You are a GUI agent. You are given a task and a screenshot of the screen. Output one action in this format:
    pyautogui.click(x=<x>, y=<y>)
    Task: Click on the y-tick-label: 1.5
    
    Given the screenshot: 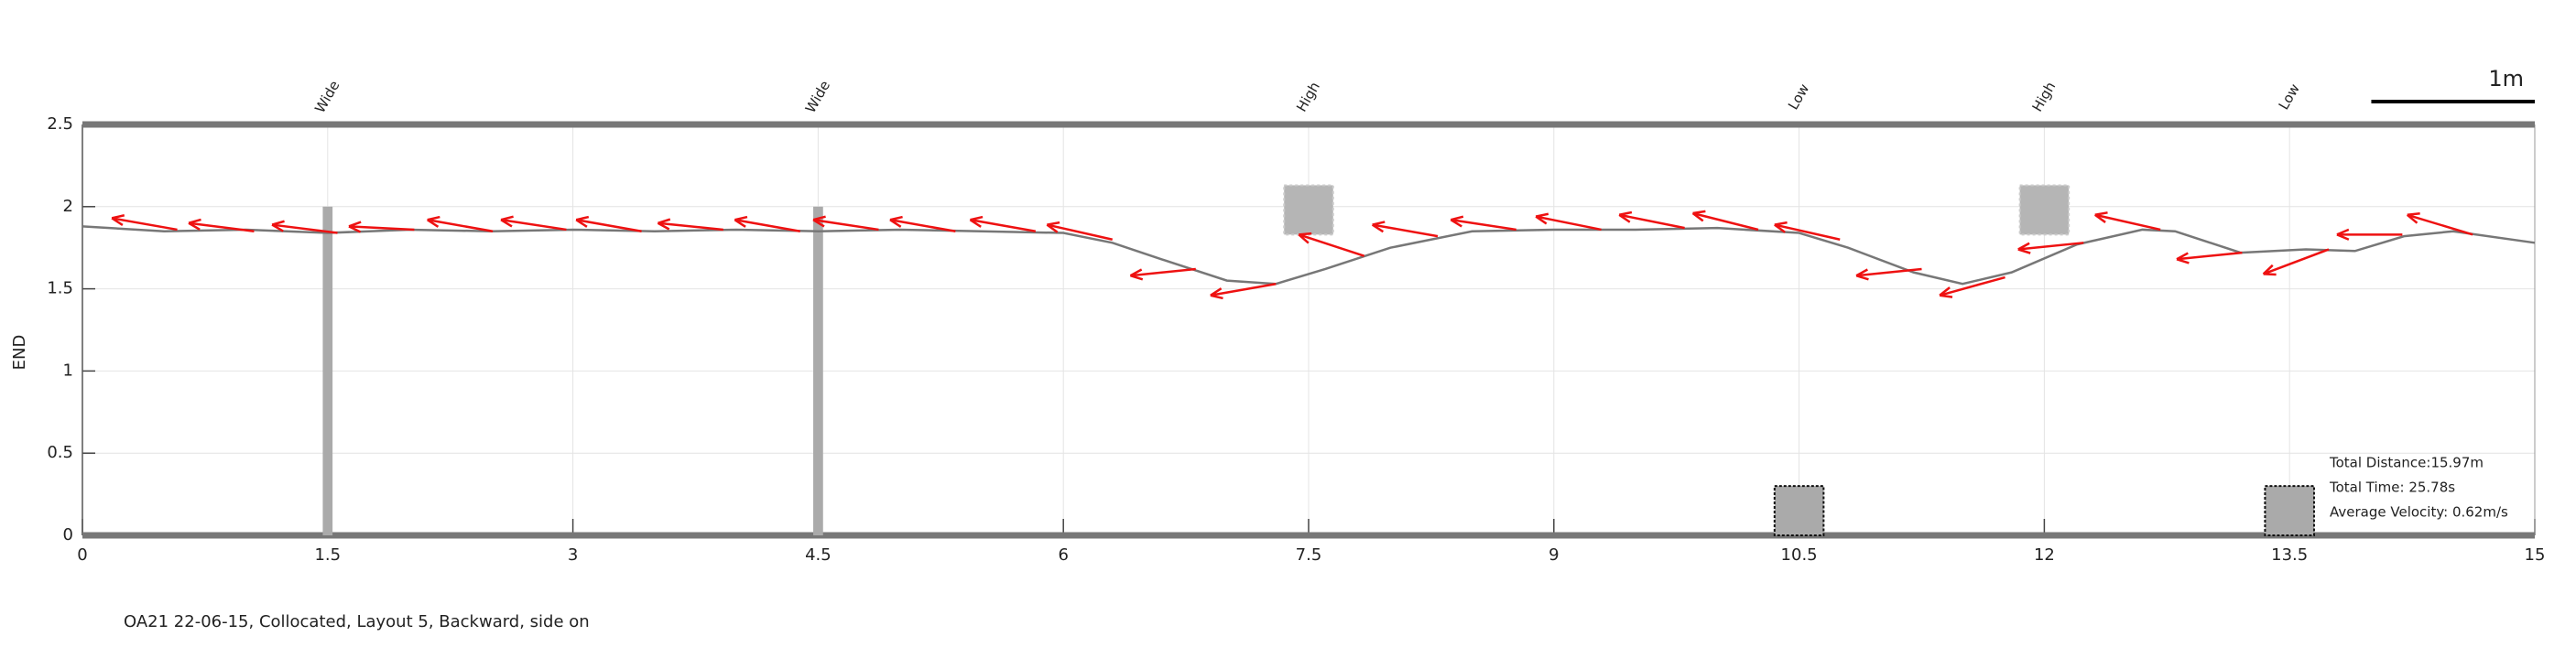 What is the action you would take?
    pyautogui.click(x=60, y=288)
    